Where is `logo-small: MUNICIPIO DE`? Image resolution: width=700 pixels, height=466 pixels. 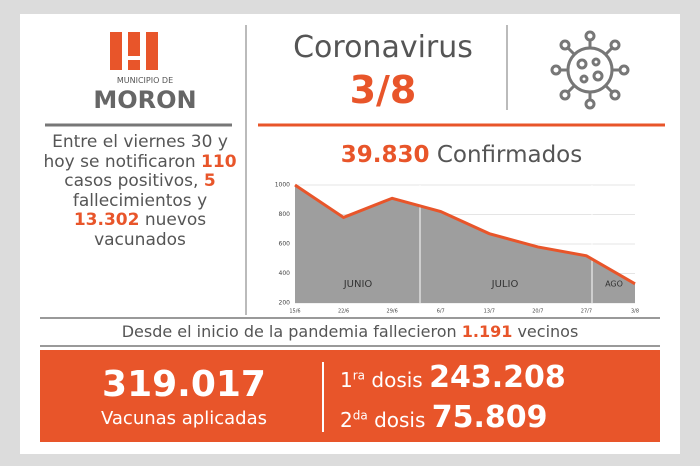
logo-small: MUNICIPIO DE is located at coordinates (145, 80).